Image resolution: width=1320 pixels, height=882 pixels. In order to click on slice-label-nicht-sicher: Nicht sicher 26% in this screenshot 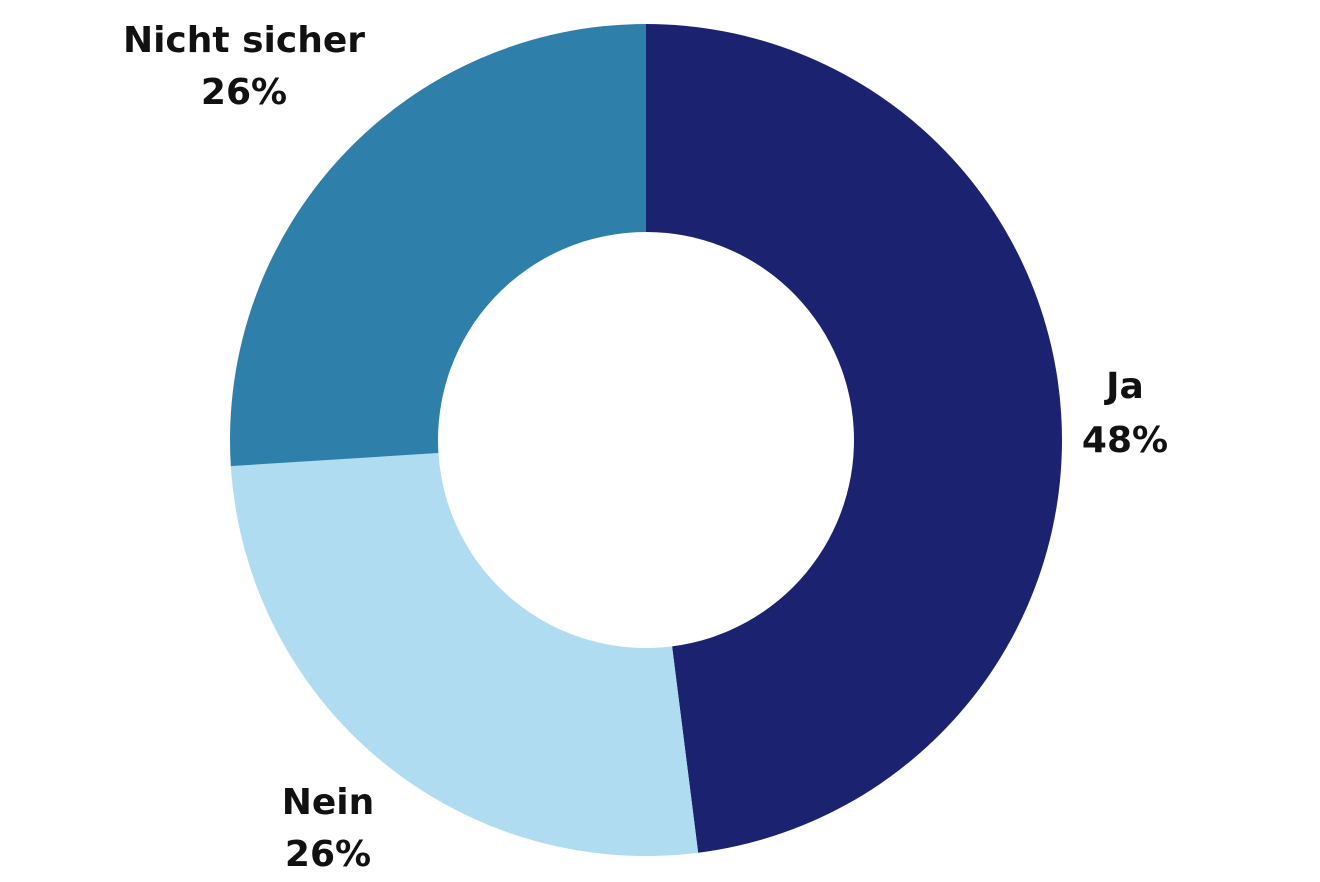, I will do `click(244, 66)`.